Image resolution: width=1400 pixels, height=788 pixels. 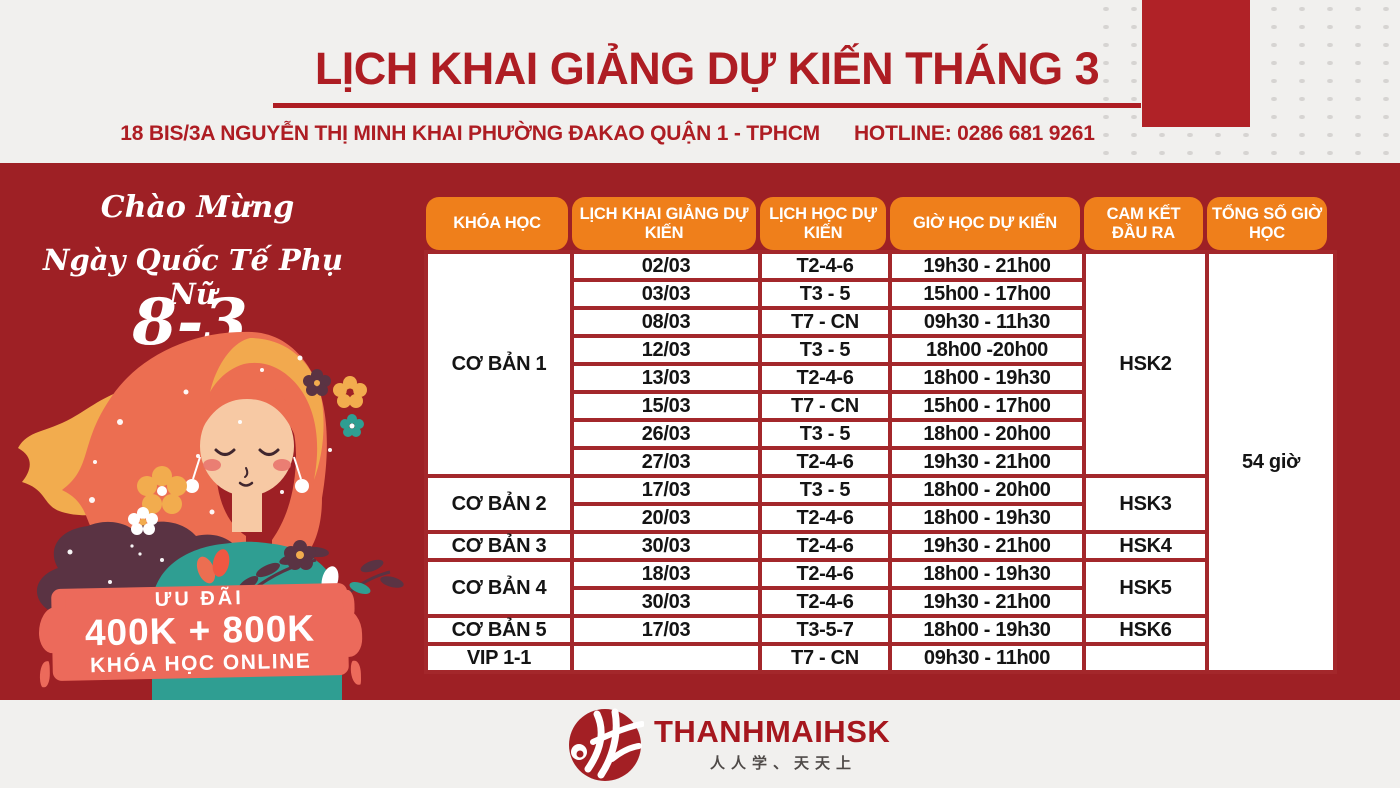 I want to click on promo-banner-line-2: 400K + 800K, so click(x=200, y=630).